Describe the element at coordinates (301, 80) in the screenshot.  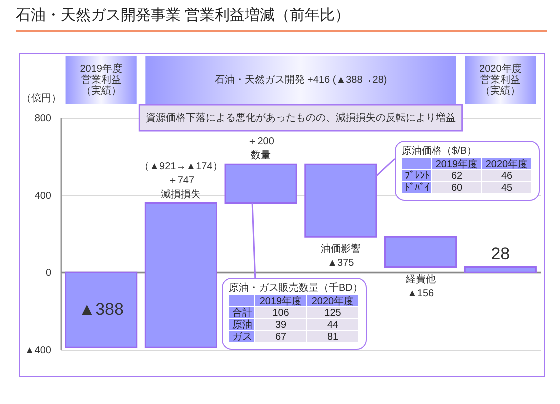
I see `text: 石油・天然ガス開発 +416 (▲388→28)` at that location.